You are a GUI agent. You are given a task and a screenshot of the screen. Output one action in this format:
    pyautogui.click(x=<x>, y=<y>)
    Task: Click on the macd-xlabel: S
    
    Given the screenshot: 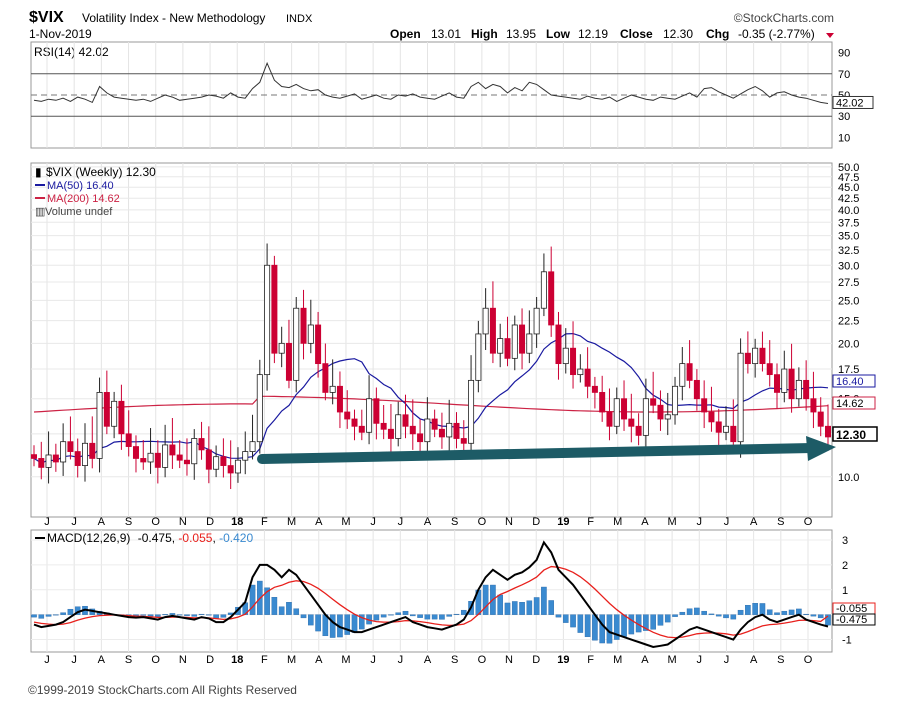 What is the action you would take?
    pyautogui.click(x=128, y=660)
    